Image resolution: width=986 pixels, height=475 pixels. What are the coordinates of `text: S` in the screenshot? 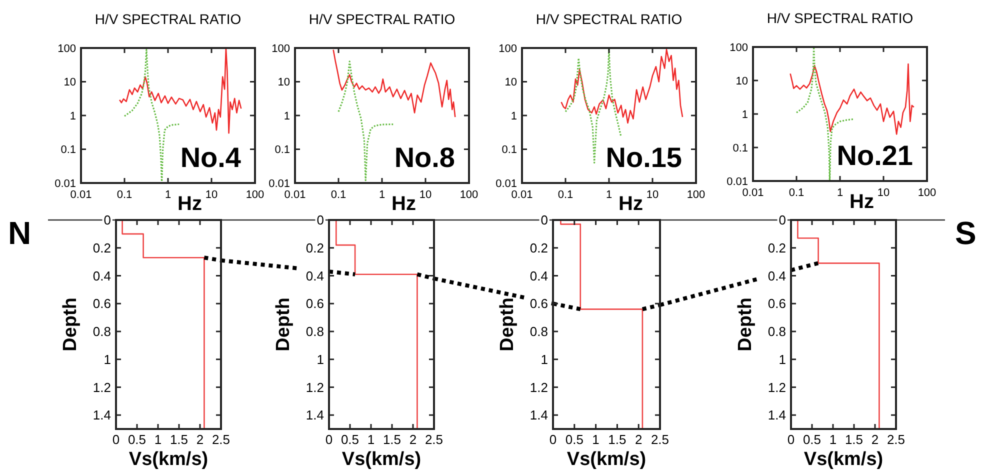 It's located at (965, 233).